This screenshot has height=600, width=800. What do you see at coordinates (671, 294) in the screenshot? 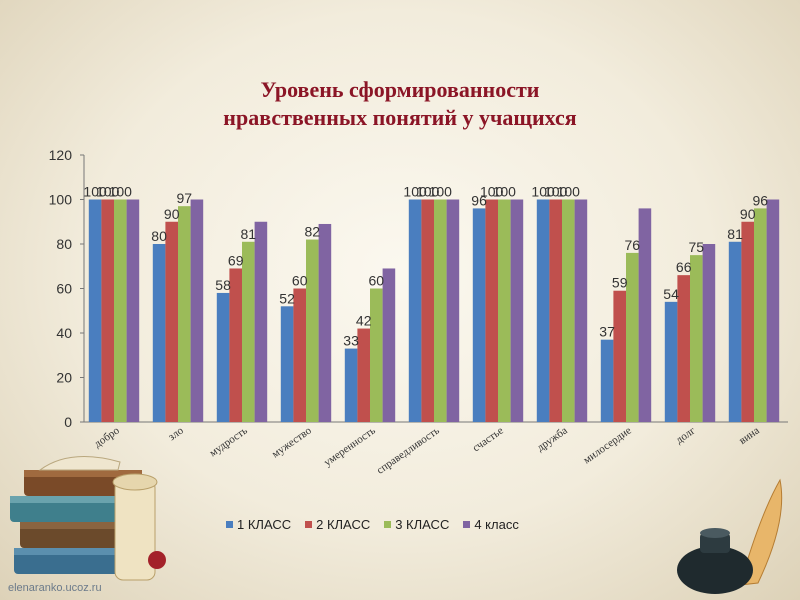
I see `data-label: 54` at bounding box center [671, 294].